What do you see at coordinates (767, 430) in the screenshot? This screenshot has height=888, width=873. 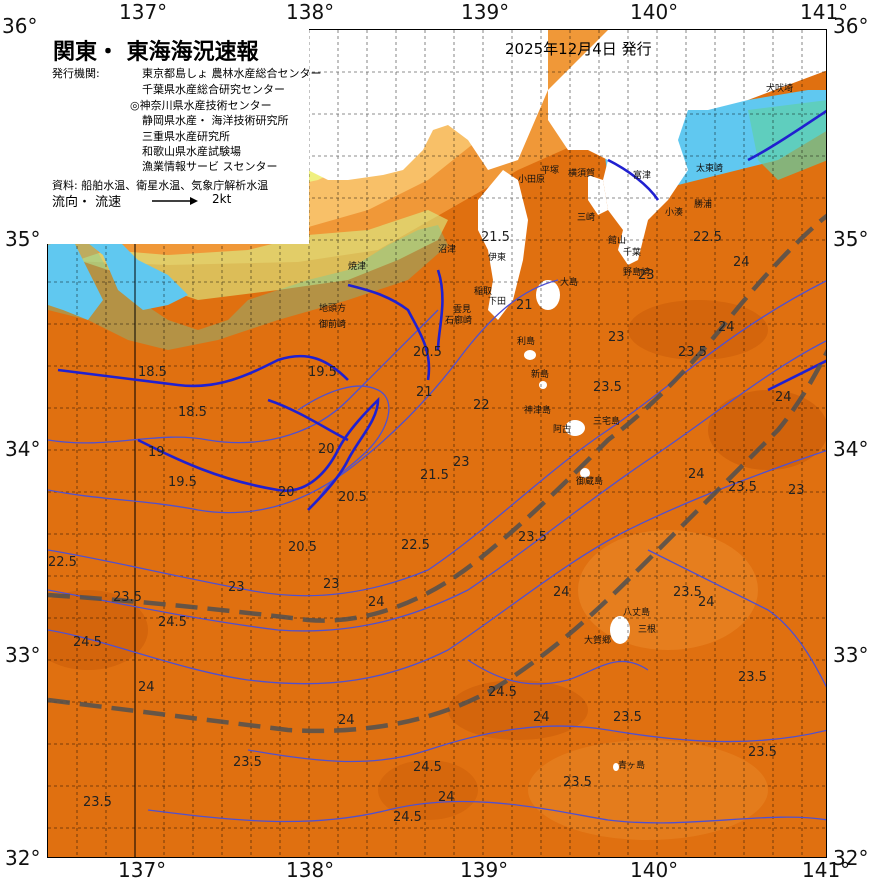 I see `warm-core-east` at bounding box center [767, 430].